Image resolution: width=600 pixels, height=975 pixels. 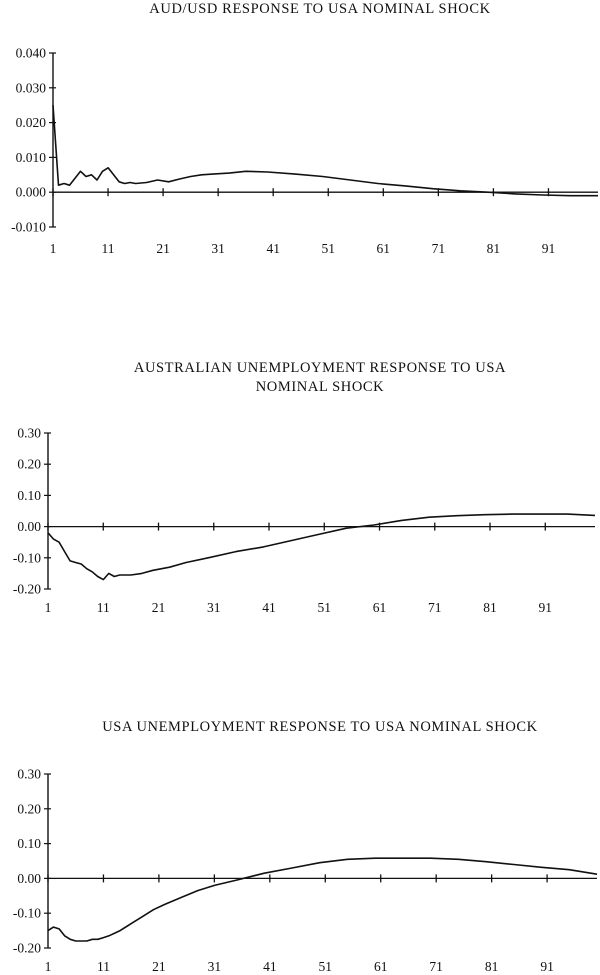 What do you see at coordinates (31, 87) in the screenshot?
I see `chart-1-y-tick-label: 0.030` at bounding box center [31, 87].